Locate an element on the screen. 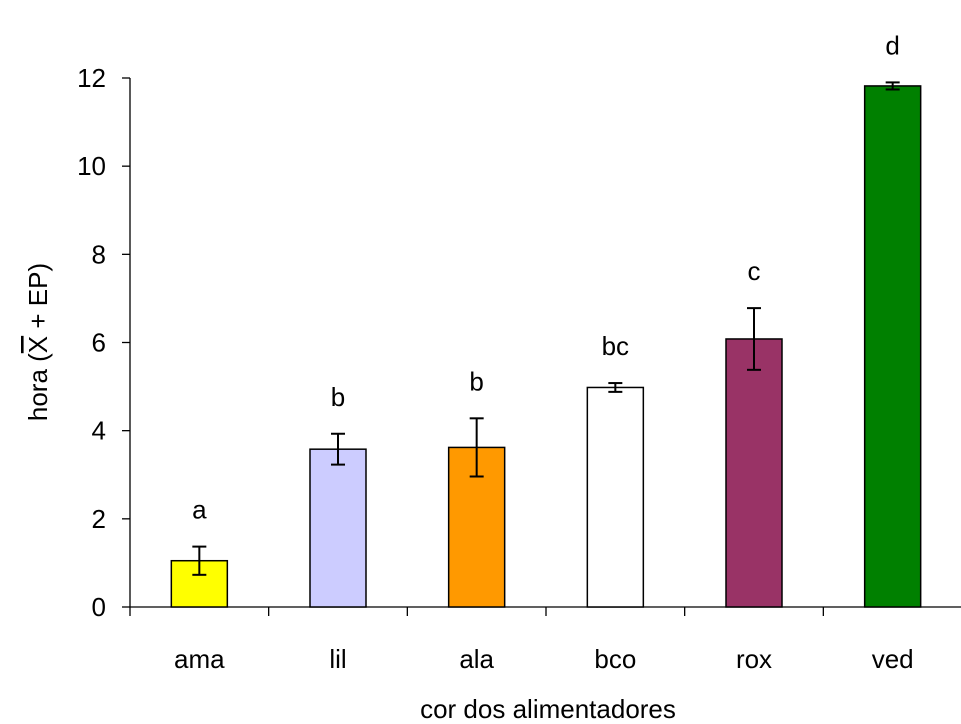 Image resolution: width=961 pixels, height=724 pixels. x-tick-label: rox is located at coordinates (754, 659).